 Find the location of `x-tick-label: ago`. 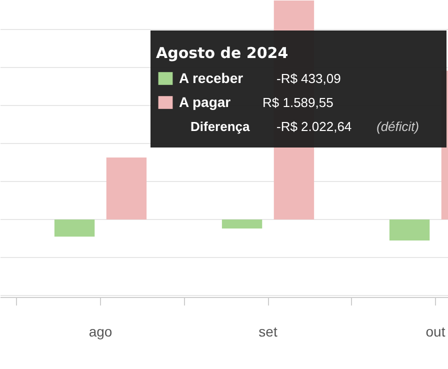

x-tick-label: ago is located at coordinates (100, 332).